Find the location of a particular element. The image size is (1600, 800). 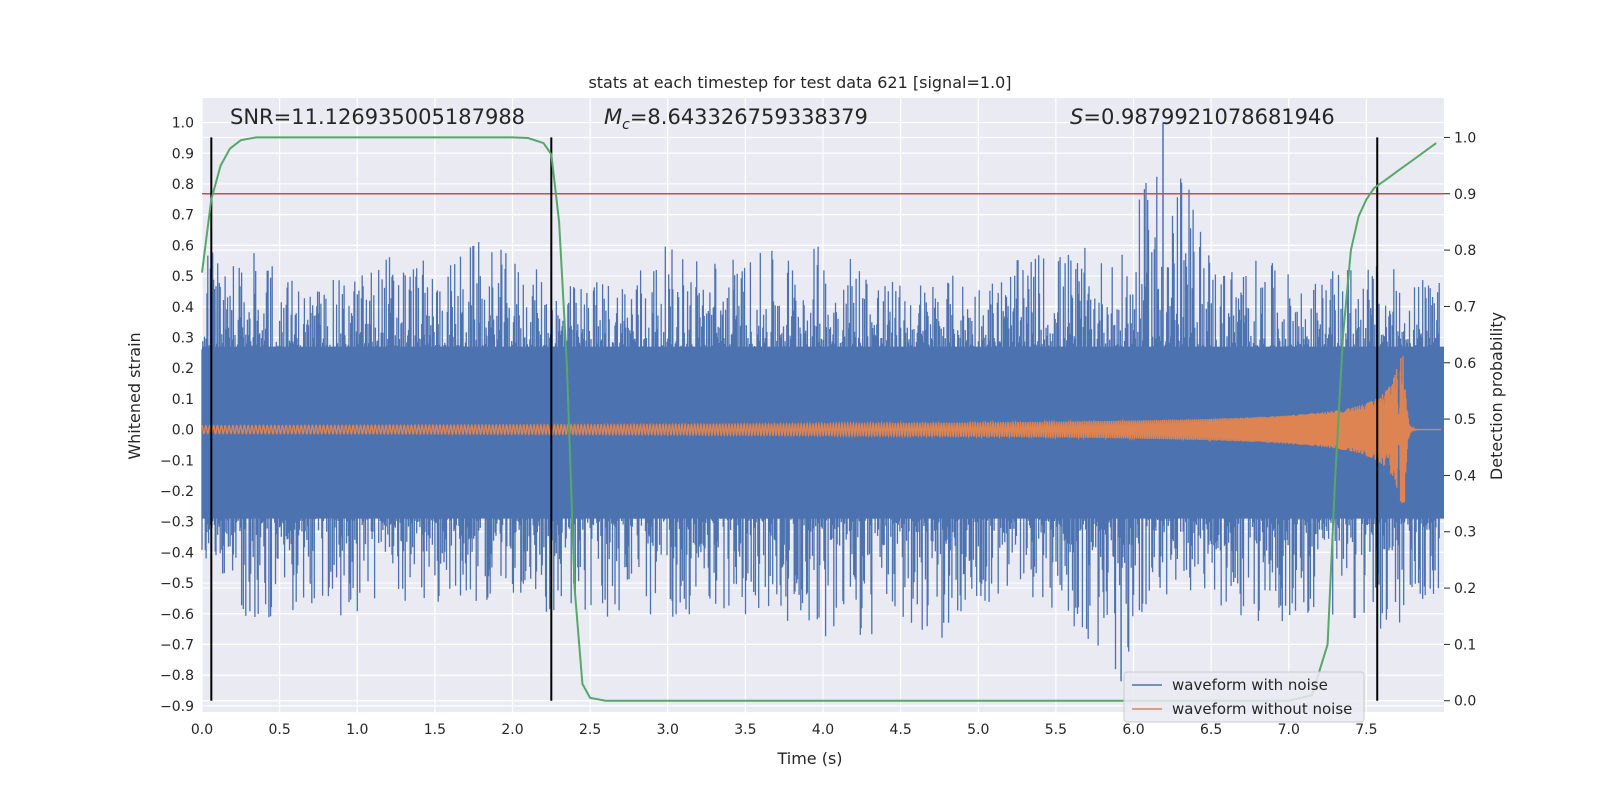

y2-tick-label: 0.1 is located at coordinates (1465, 645).